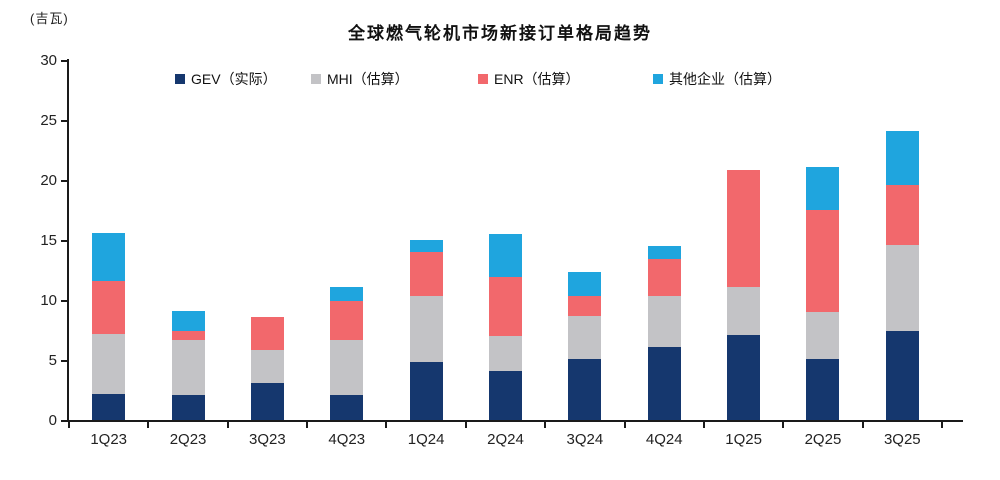 Image resolution: width=1000 pixels, height=480 pixels. I want to click on y-axis-tick-label: 10, so click(48, 300).